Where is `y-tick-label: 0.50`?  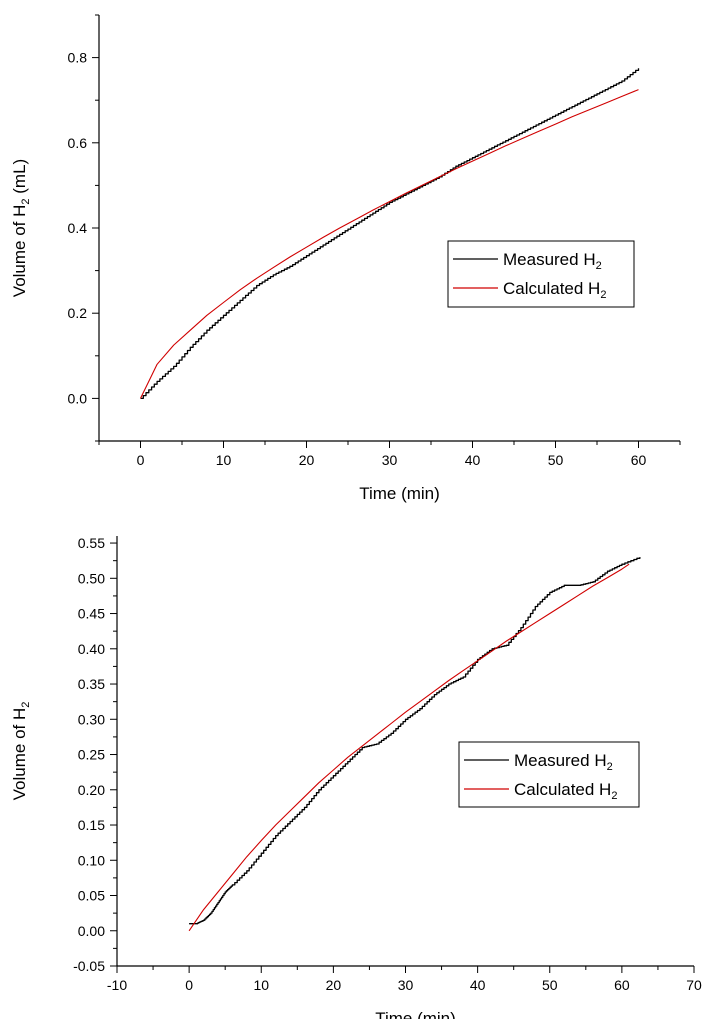
y-tick-label: 0.50 is located at coordinates (91, 578).